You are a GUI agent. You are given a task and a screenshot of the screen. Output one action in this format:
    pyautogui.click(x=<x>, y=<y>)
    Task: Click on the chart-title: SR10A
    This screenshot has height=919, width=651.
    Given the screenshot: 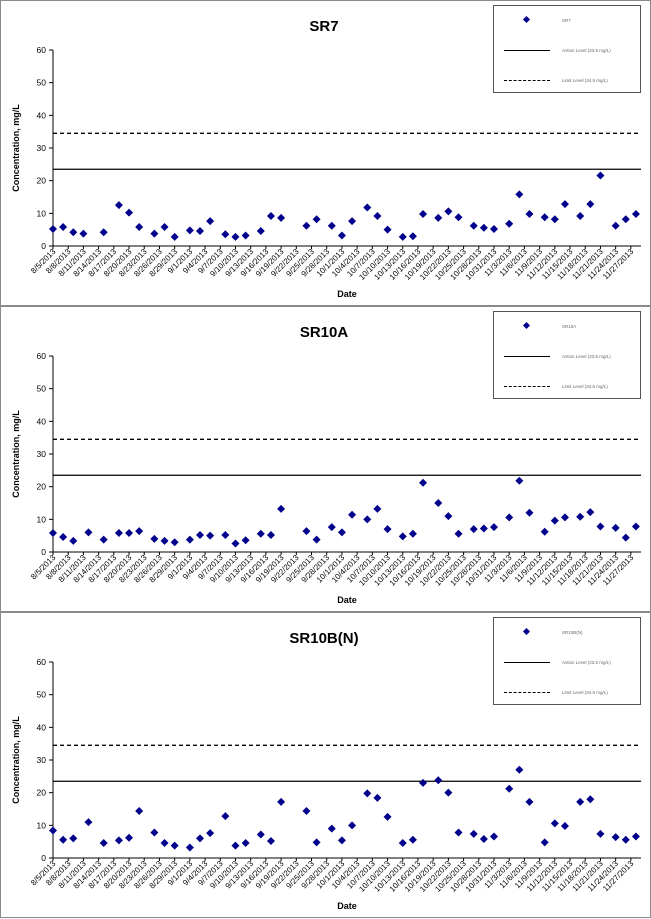 What is the action you would take?
    pyautogui.click(x=324, y=332)
    